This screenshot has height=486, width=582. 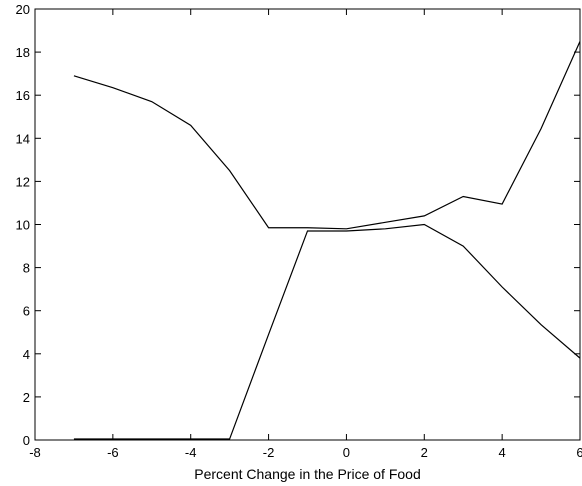 What do you see at coordinates (23, 95) in the screenshot?
I see `y-tick-label: 16` at bounding box center [23, 95].